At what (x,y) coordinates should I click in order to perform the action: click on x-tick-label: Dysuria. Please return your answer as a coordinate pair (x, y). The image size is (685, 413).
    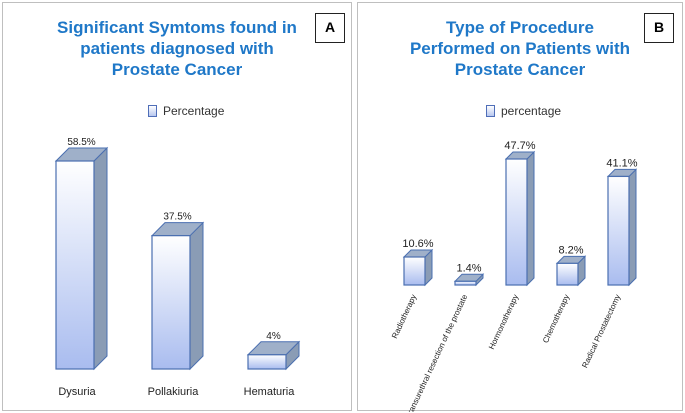
    Looking at the image, I should click on (77, 392).